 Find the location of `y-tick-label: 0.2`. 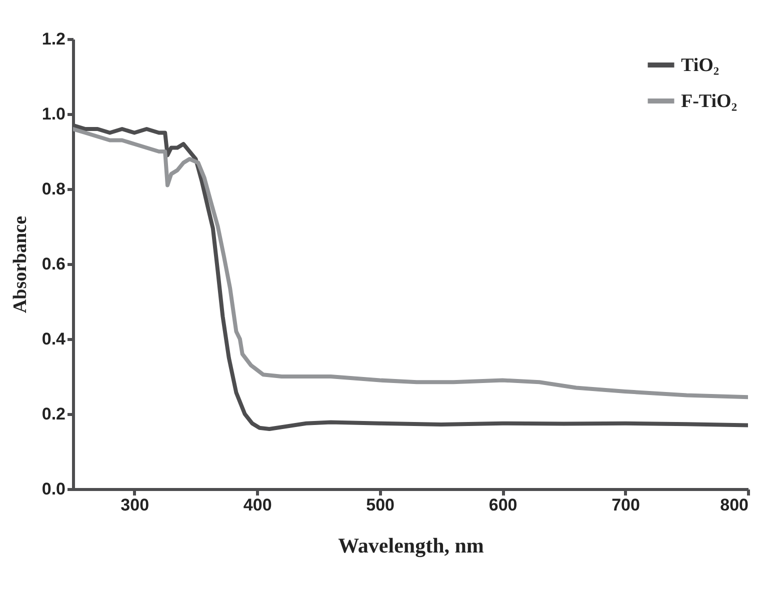

y-tick-label: 0.2 is located at coordinates (54, 414).